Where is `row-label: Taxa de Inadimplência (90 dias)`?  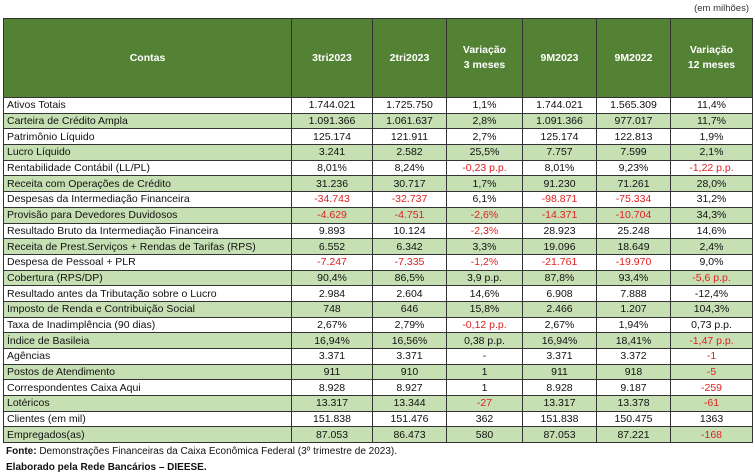
row-label: Taxa de Inadimplência (90 dias) is located at coordinates (147, 325).